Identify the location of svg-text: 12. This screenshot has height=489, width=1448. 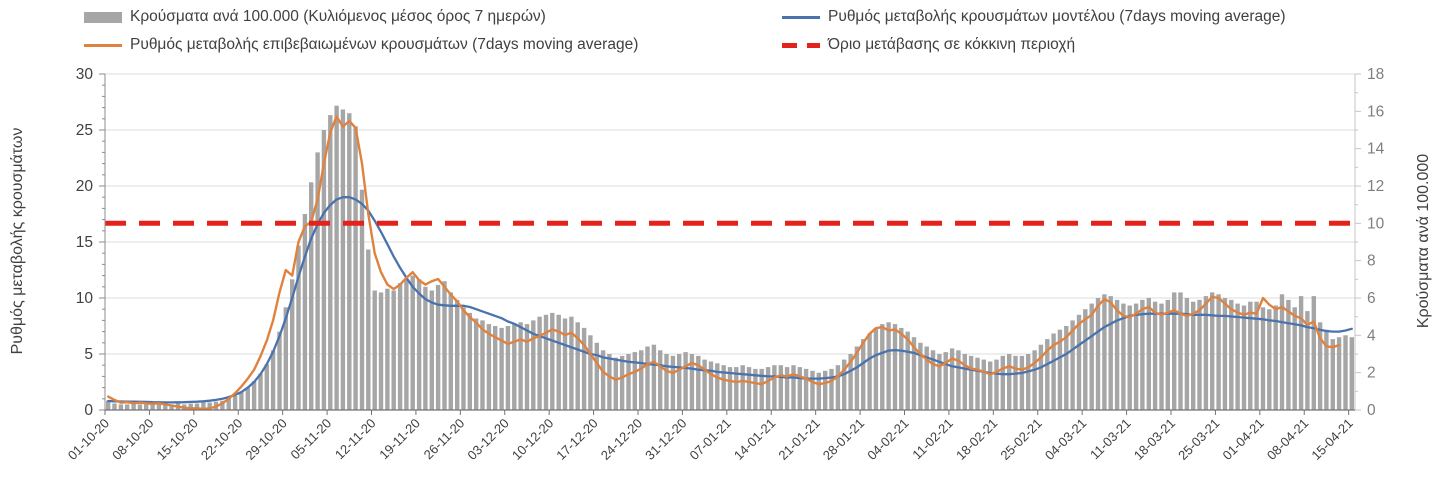
(1375, 186).